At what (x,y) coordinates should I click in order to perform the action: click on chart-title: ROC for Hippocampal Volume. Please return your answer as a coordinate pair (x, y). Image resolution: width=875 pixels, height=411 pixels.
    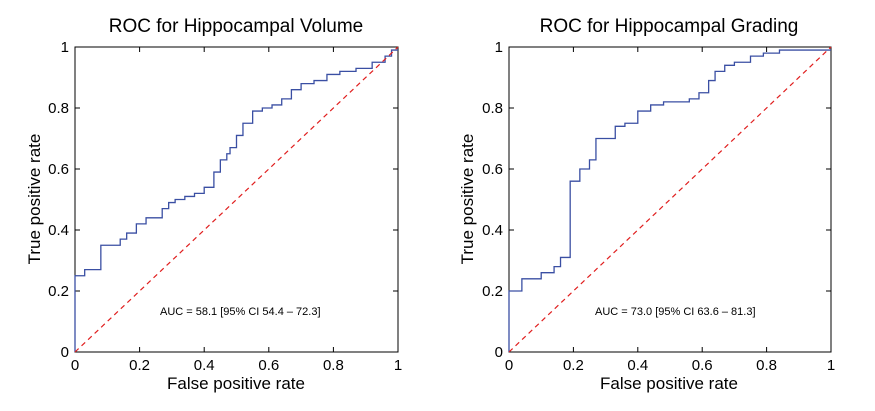
    Looking at the image, I should click on (236, 26).